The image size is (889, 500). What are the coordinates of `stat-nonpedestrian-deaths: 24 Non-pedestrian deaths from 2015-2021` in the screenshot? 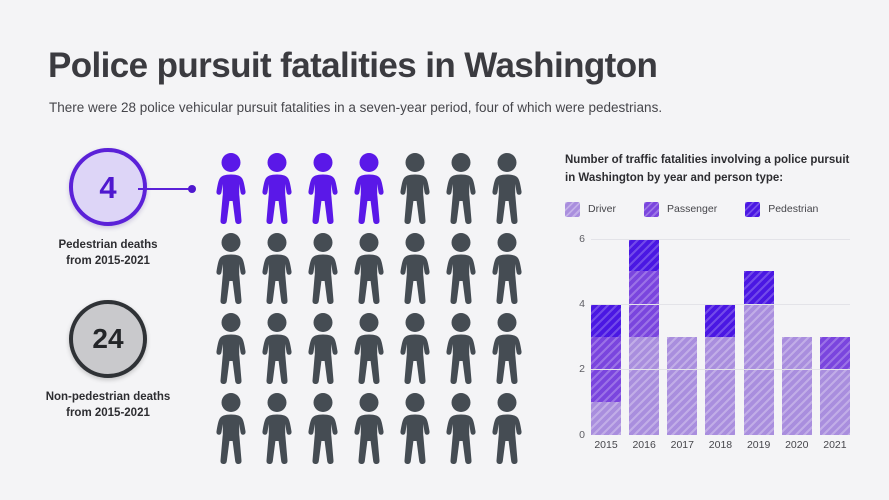 It's located at (108, 361).